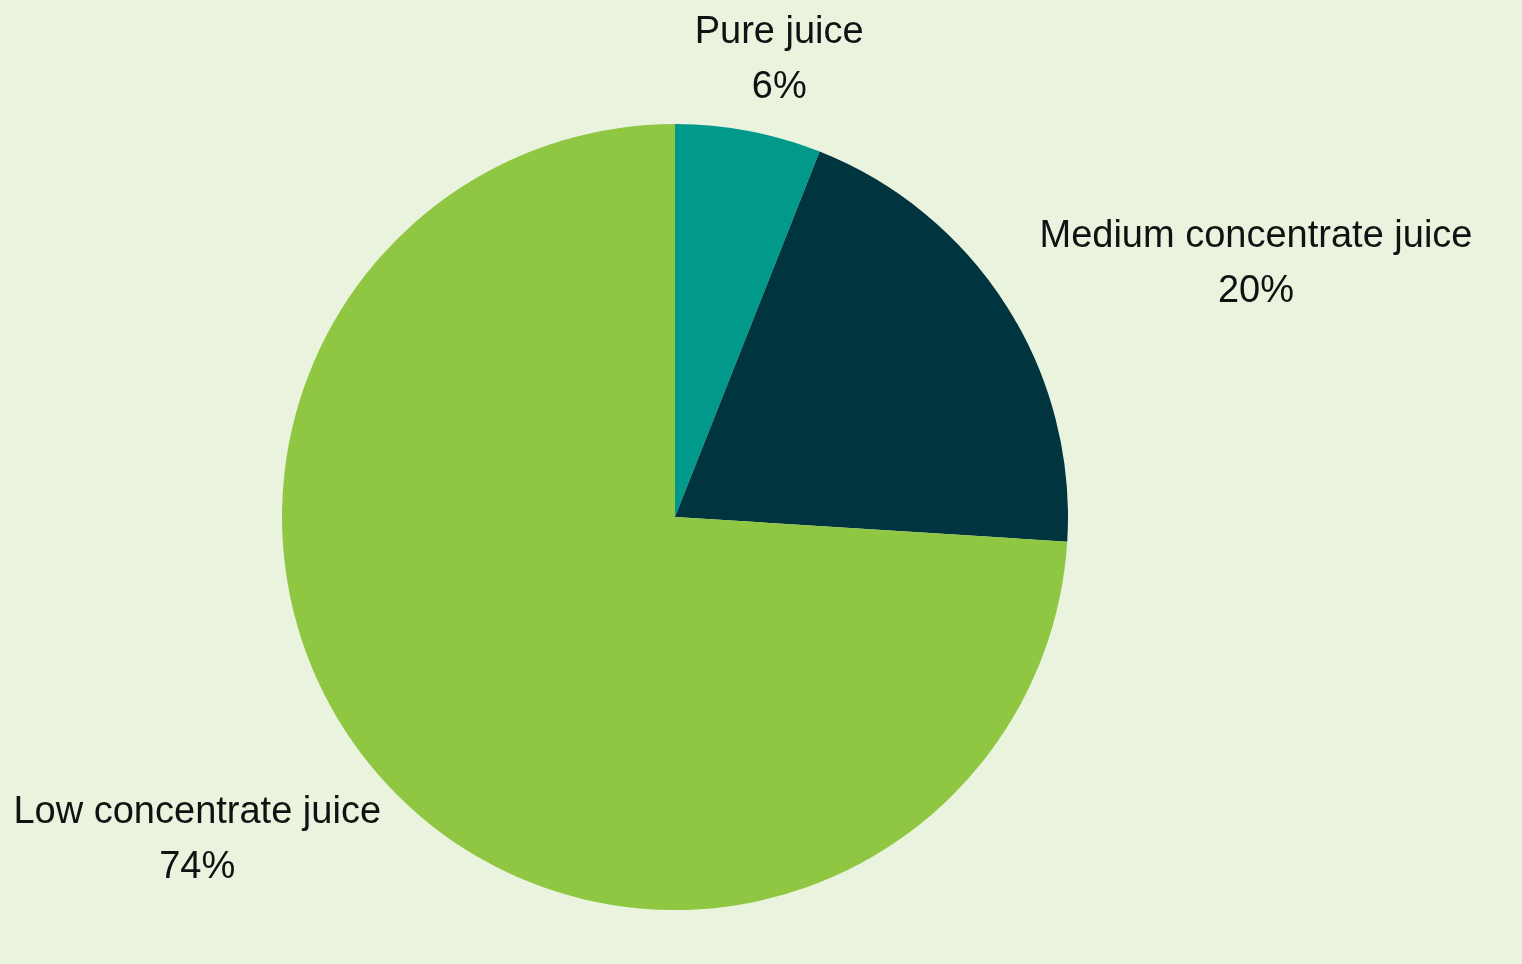 This screenshot has height=964, width=1522. I want to click on data-label: 6%, so click(779, 84).